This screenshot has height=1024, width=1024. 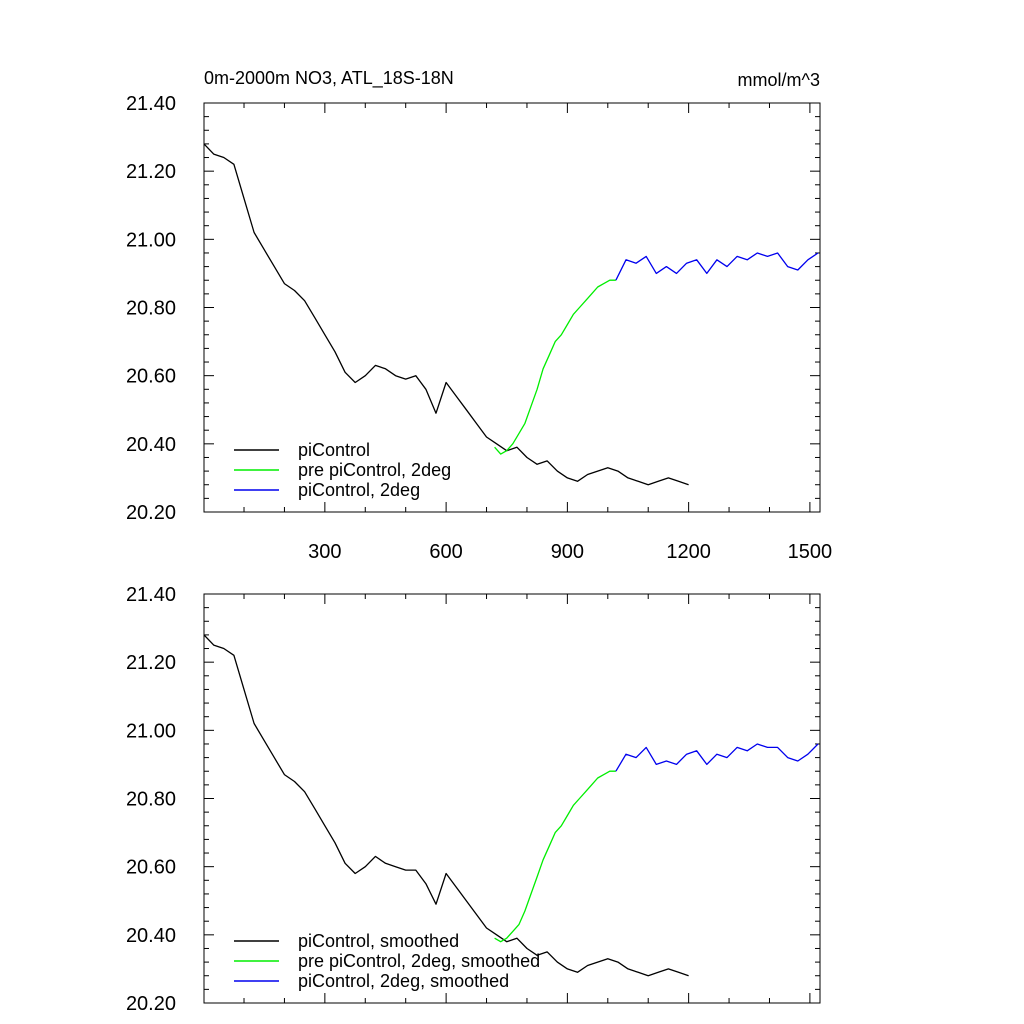 What do you see at coordinates (688, 552) in the screenshot?
I see `x-tick-label: 1200` at bounding box center [688, 552].